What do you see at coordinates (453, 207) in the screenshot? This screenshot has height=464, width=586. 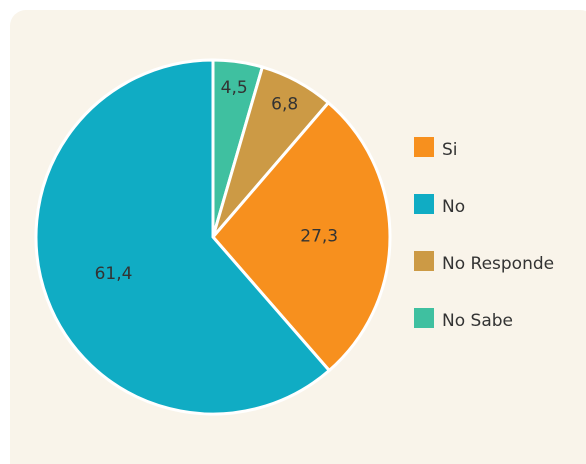 I see `legend-label: No` at bounding box center [453, 207].